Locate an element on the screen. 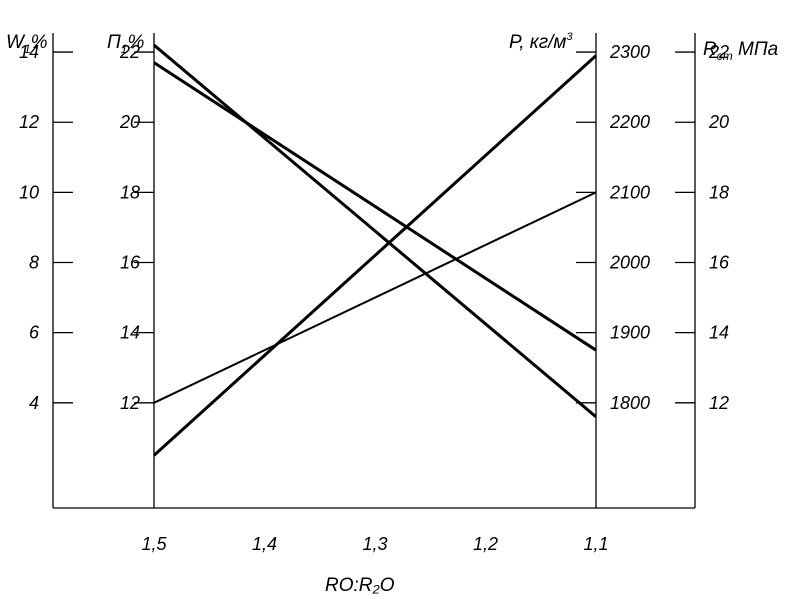 Image resolution: width=801 pixels, height=599 pixels. x-tick-label-4: 1,1 is located at coordinates (595, 544).